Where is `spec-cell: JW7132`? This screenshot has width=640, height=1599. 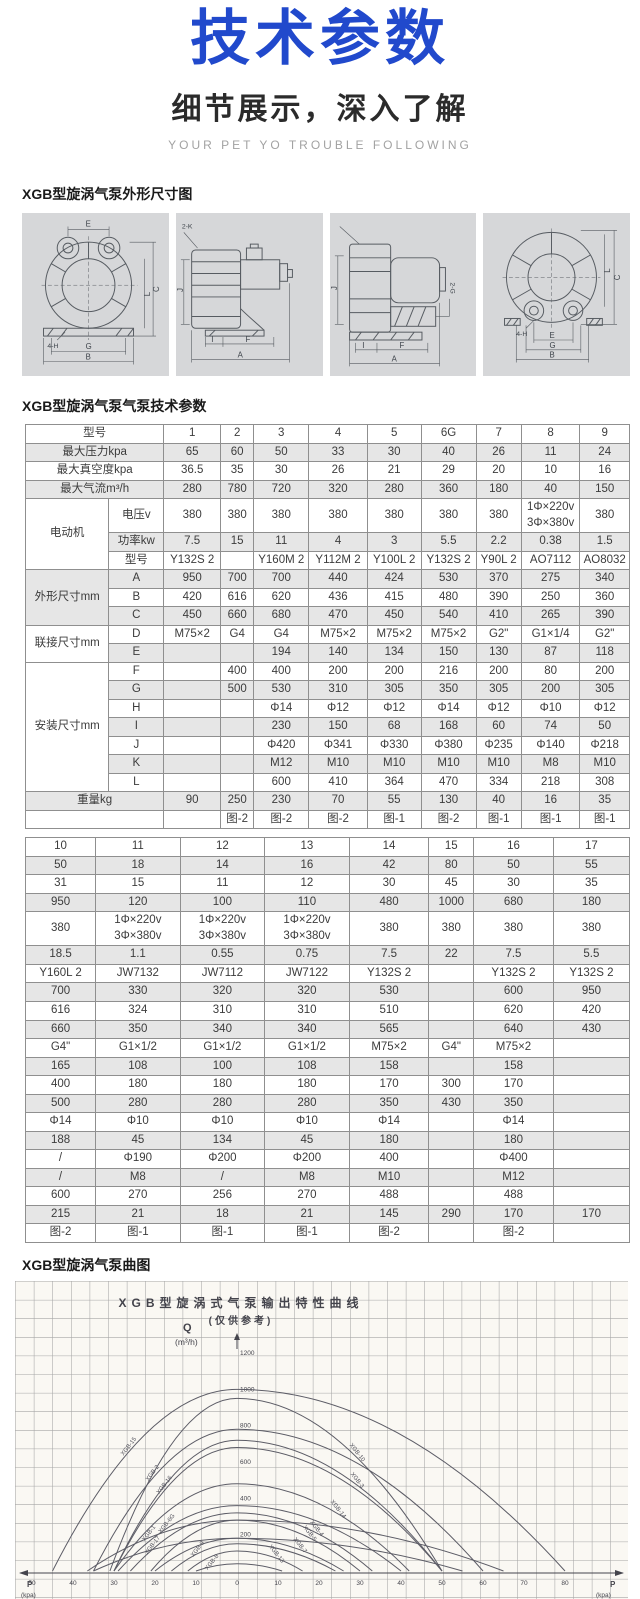
spec-cell: JW7132 is located at coordinates (138, 973).